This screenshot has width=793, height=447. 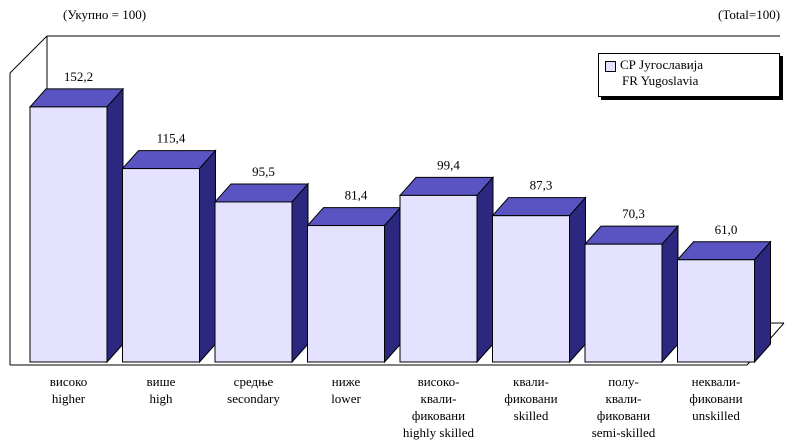 I want to click on category-label: високо higher, so click(x=69, y=390).